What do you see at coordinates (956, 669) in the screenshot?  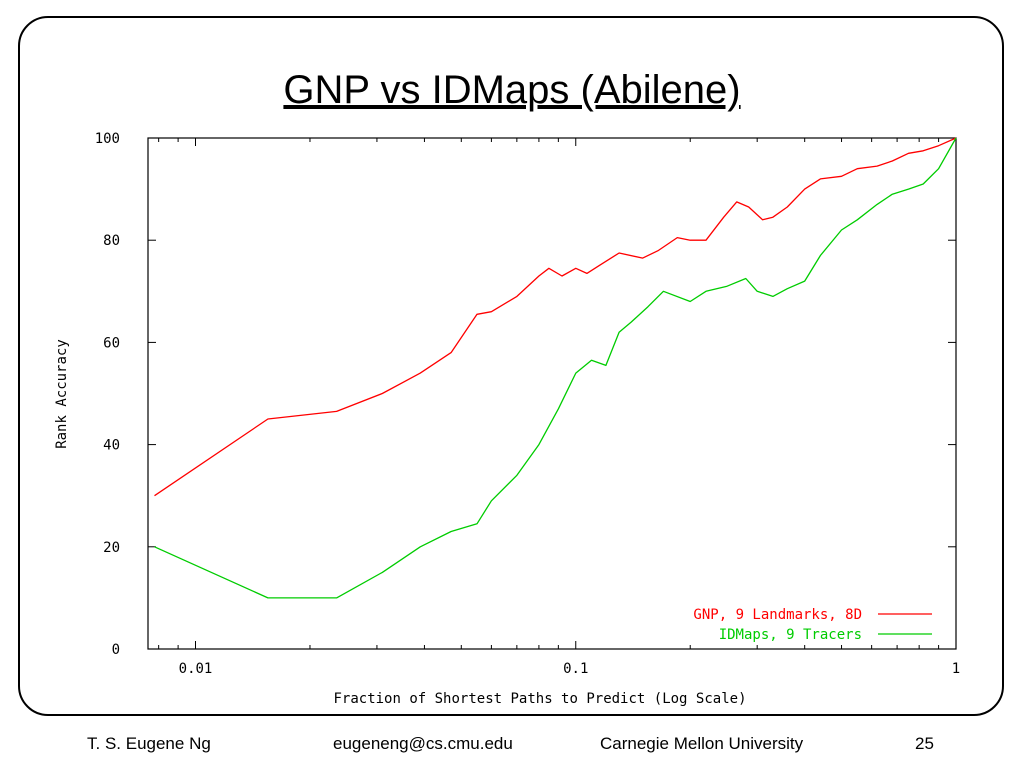 I see `x-tick-label: 1` at bounding box center [956, 669].